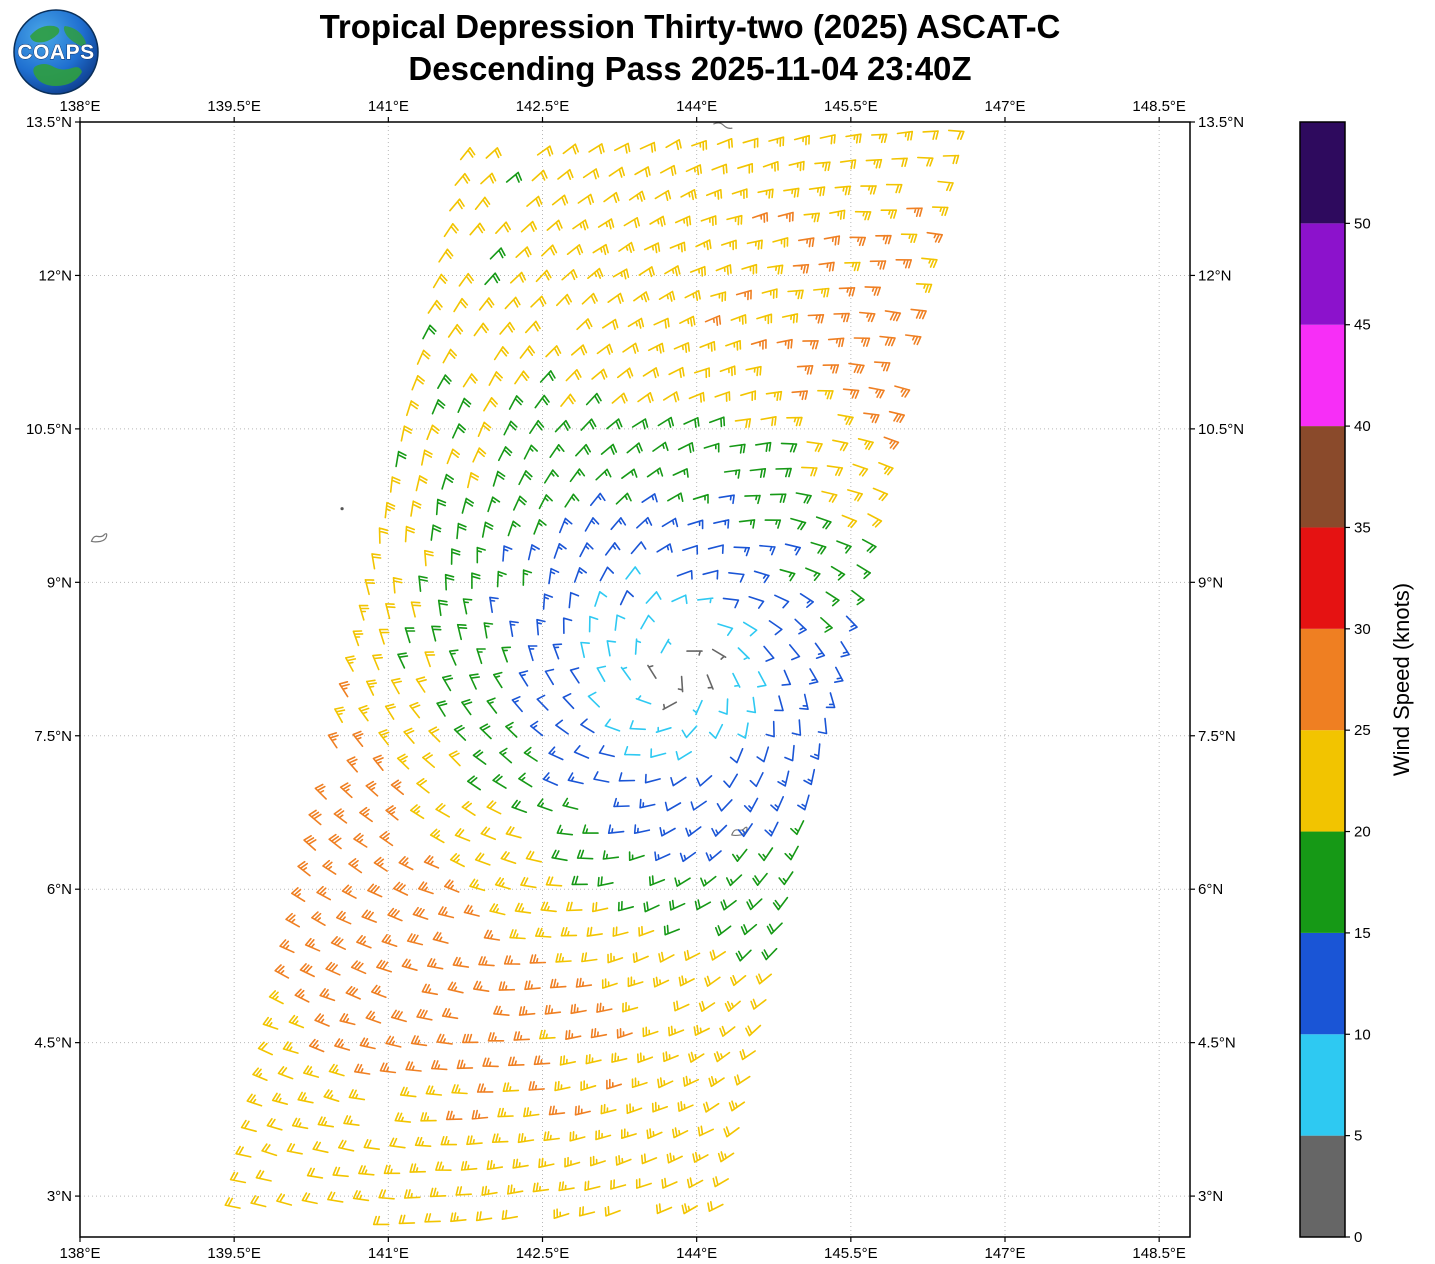 The width and height of the screenshot is (1435, 1264). What do you see at coordinates (1358, 1237) in the screenshot?
I see `colorbar-tick-label: 0` at bounding box center [1358, 1237].